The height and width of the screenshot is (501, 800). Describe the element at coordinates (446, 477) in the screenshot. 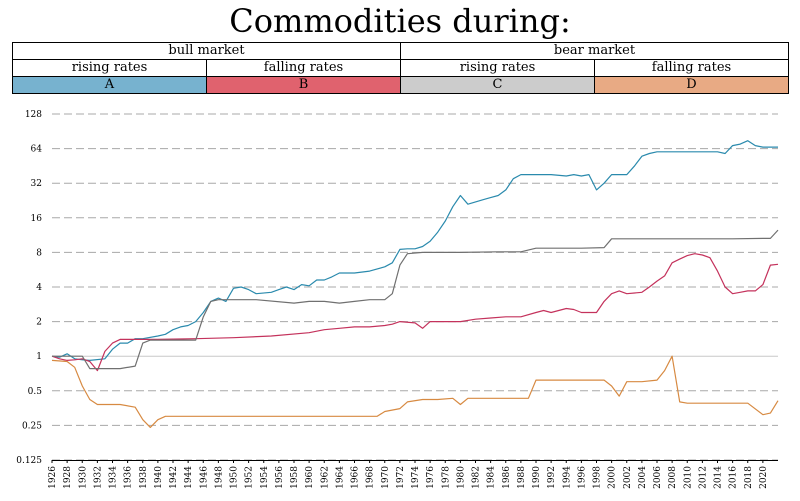

I see `x-tick-label: 1978` at that location.